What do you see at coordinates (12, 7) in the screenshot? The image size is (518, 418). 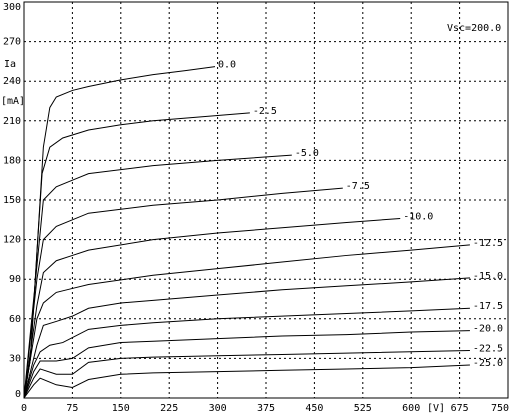 I see `y-tick-label: 300` at bounding box center [12, 7].